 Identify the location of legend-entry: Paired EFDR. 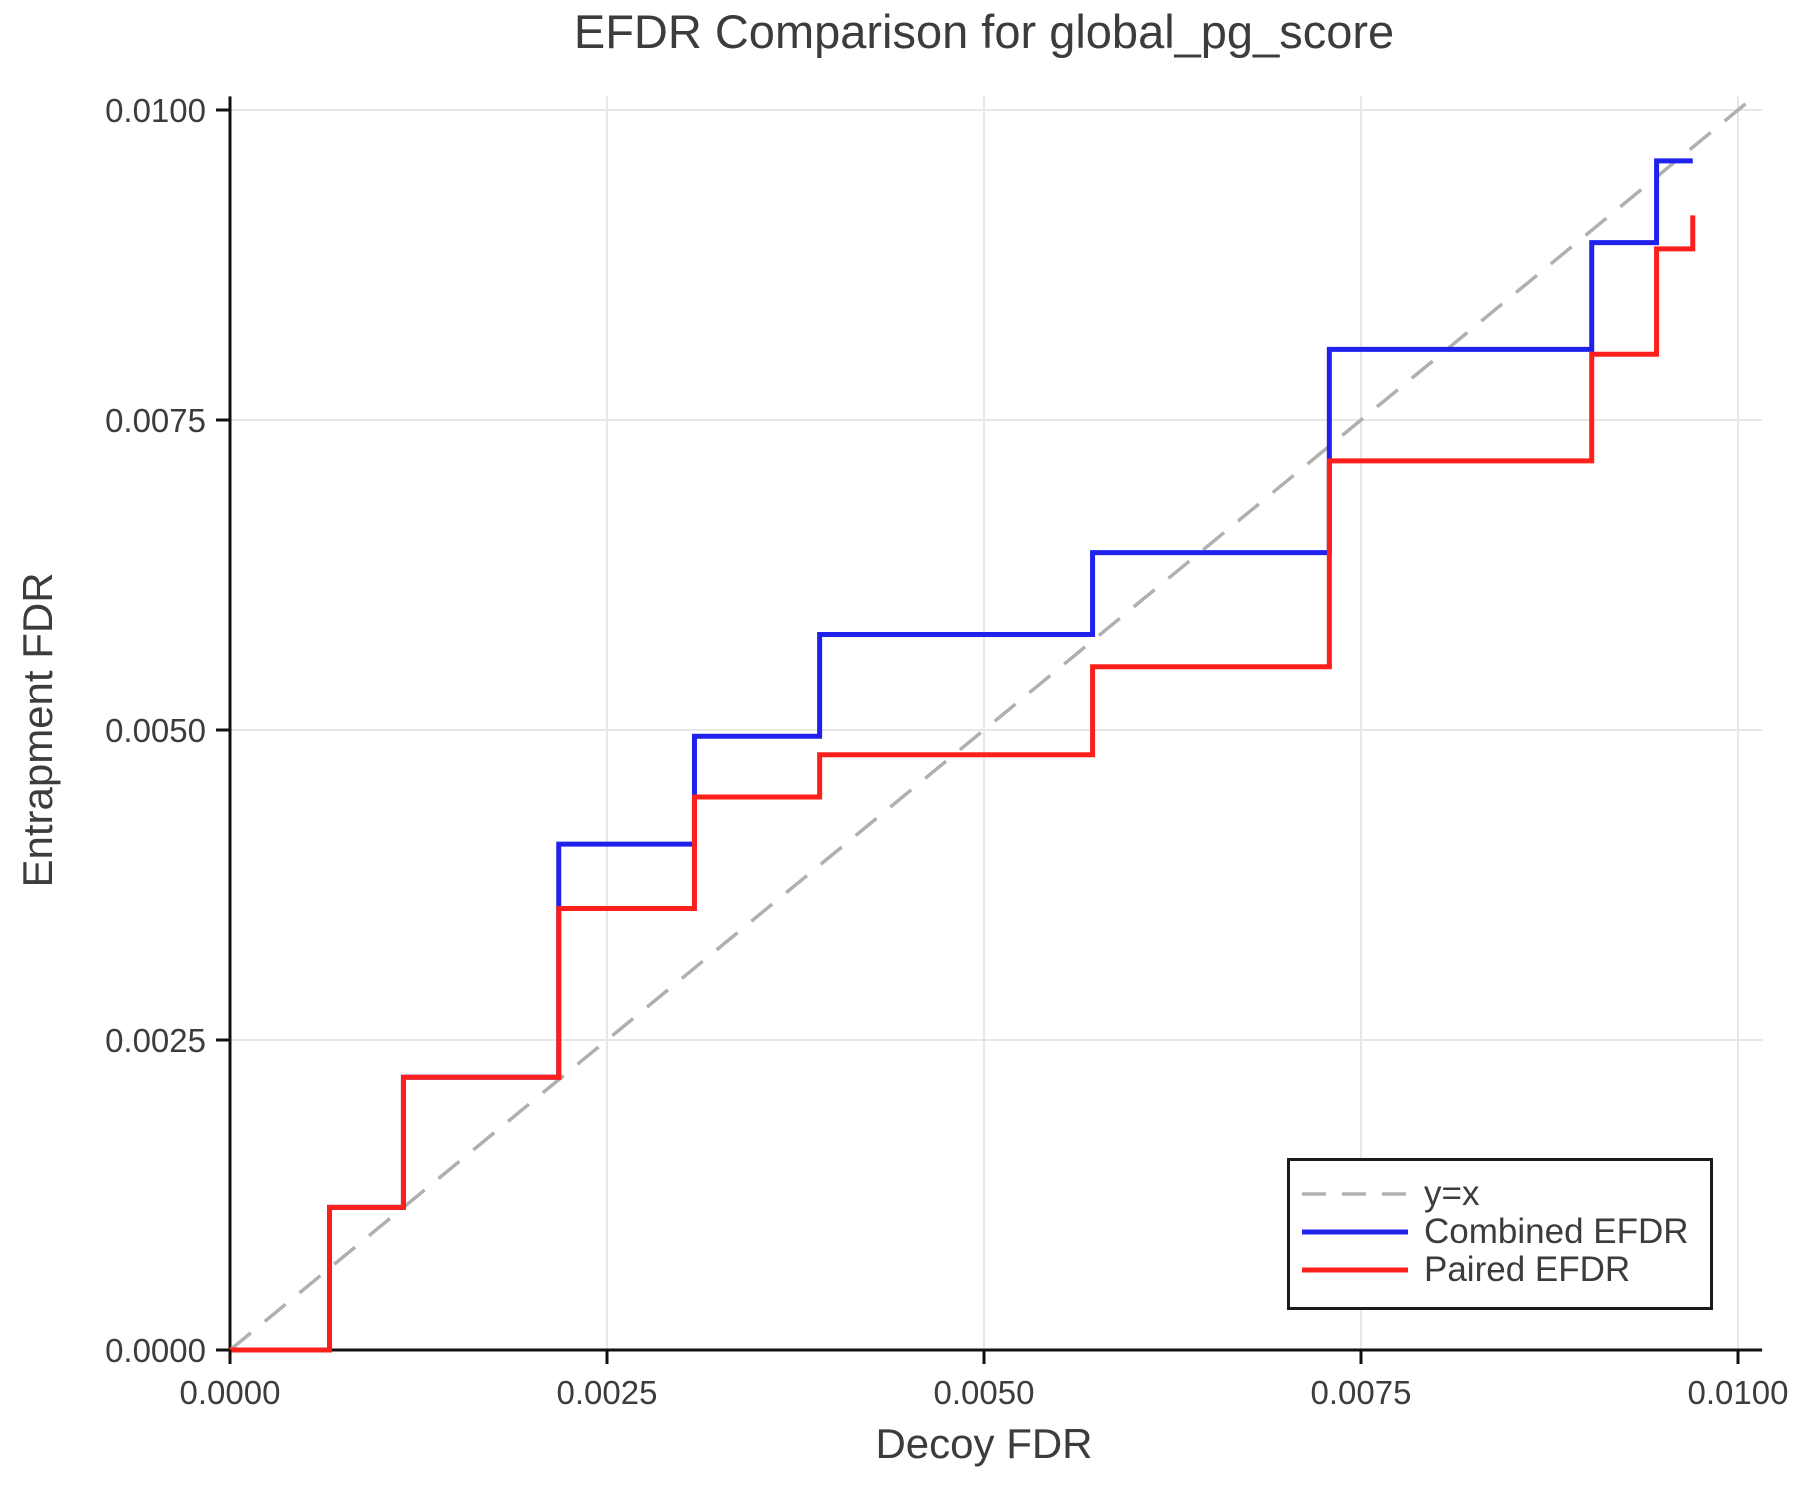
(1506, 1269).